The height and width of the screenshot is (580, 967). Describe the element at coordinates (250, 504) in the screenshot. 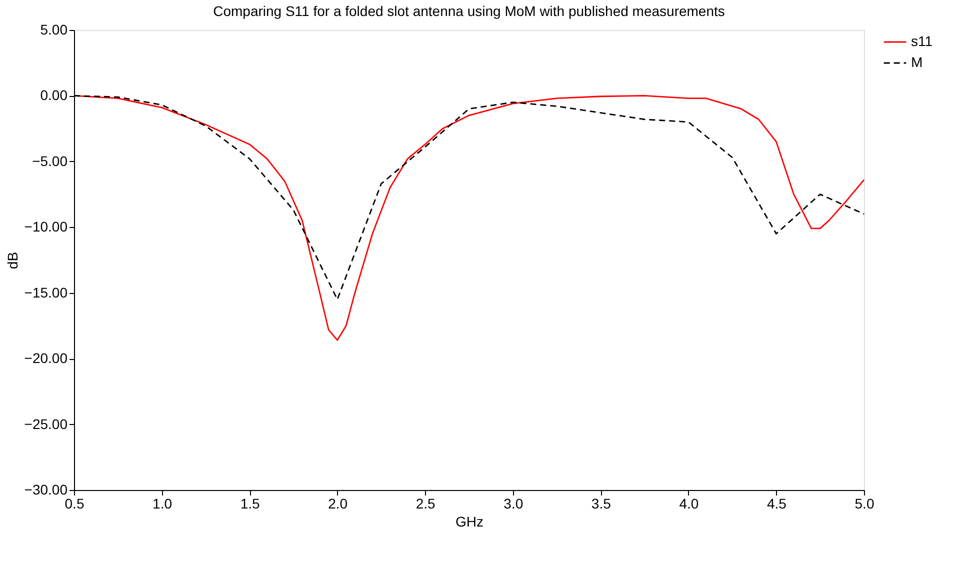

I see `x-tick-label: 1.5` at that location.